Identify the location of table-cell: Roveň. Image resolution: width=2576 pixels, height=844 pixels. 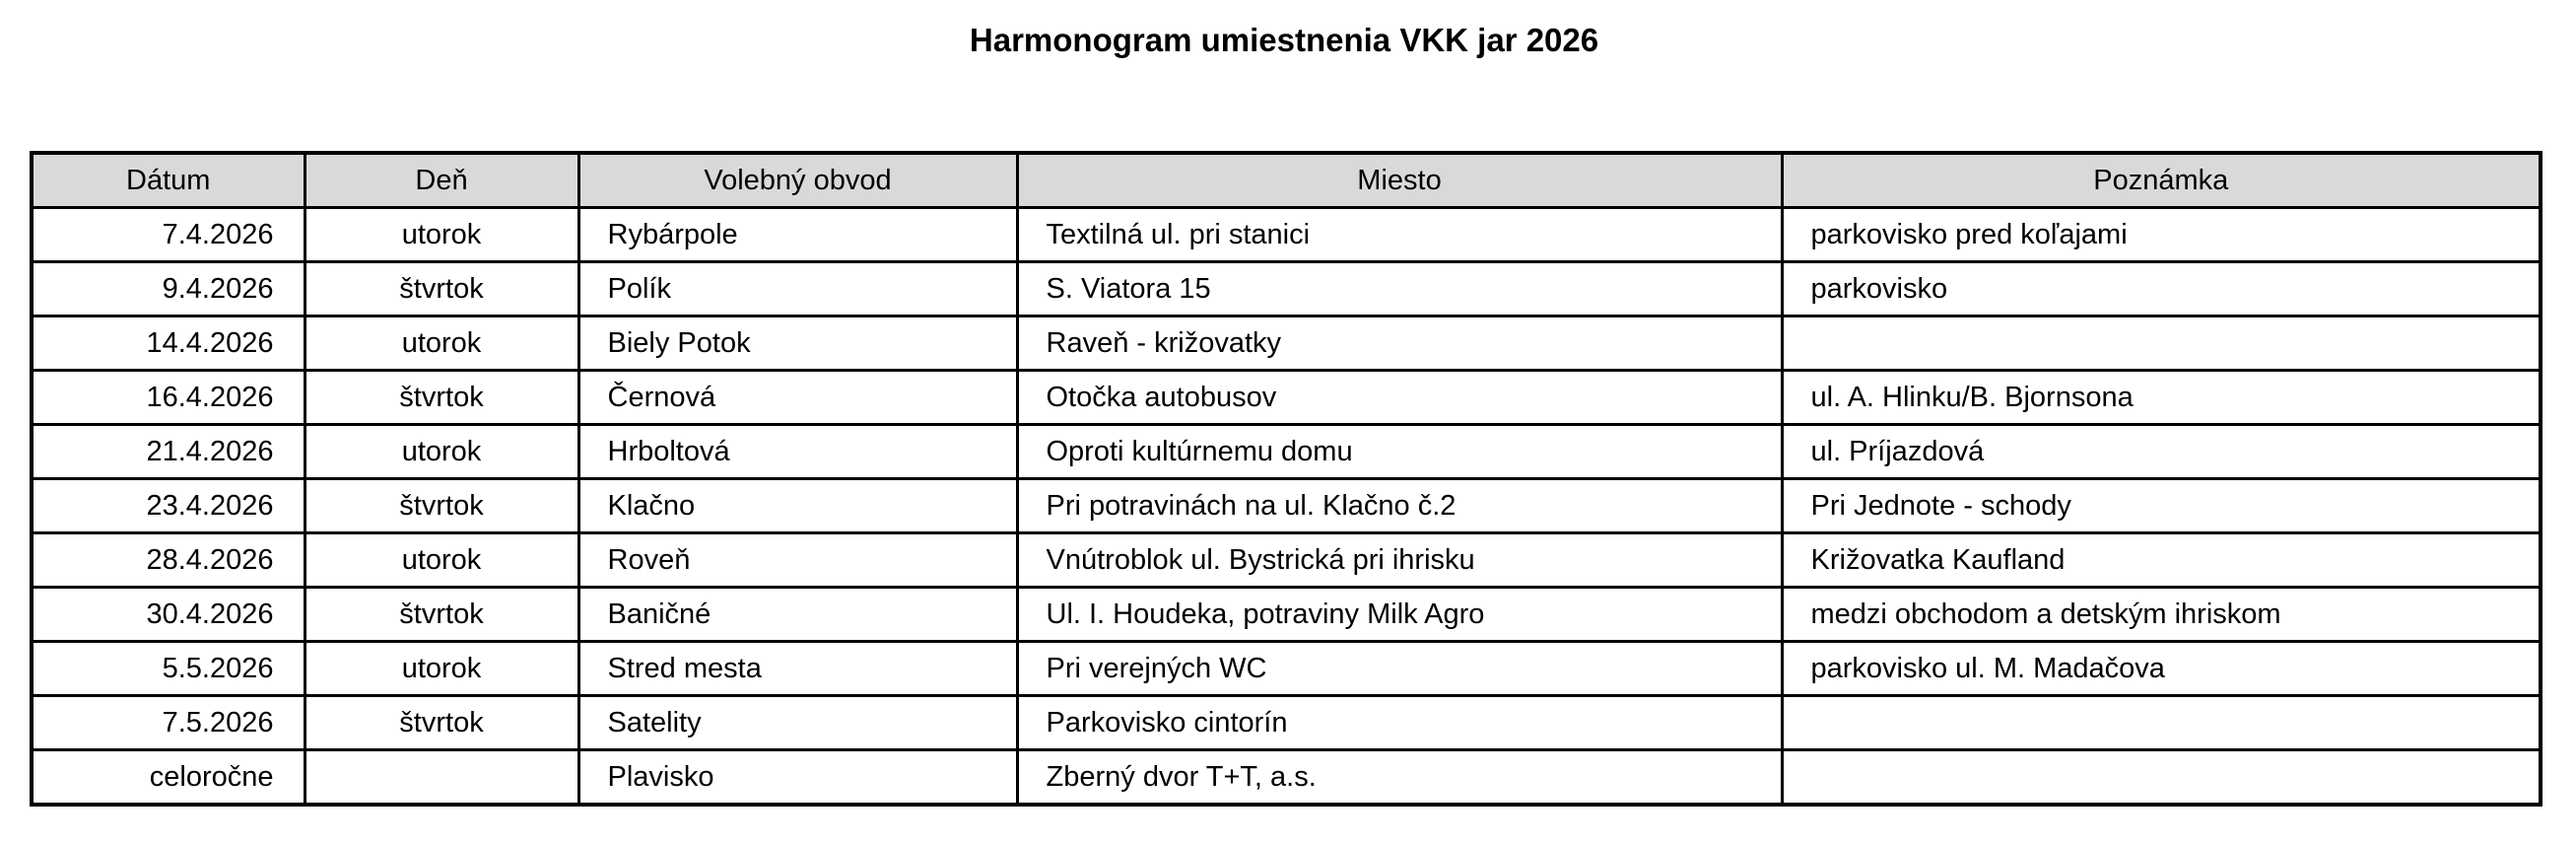
(797, 560).